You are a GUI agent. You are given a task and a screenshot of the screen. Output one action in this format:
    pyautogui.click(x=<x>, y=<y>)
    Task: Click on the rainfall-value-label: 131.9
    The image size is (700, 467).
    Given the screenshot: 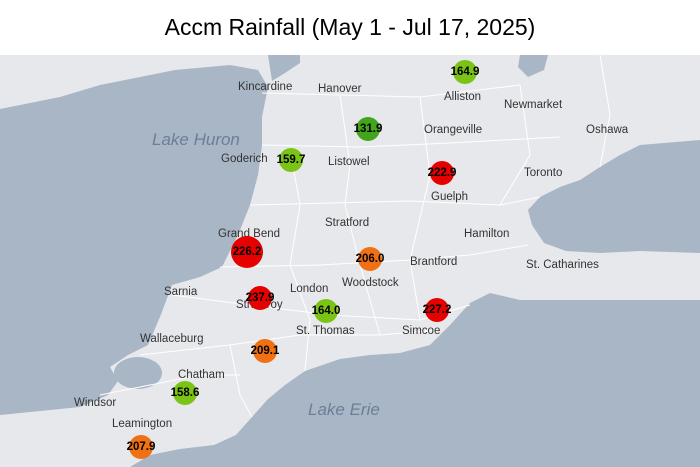 What is the action you would take?
    pyautogui.click(x=368, y=129)
    